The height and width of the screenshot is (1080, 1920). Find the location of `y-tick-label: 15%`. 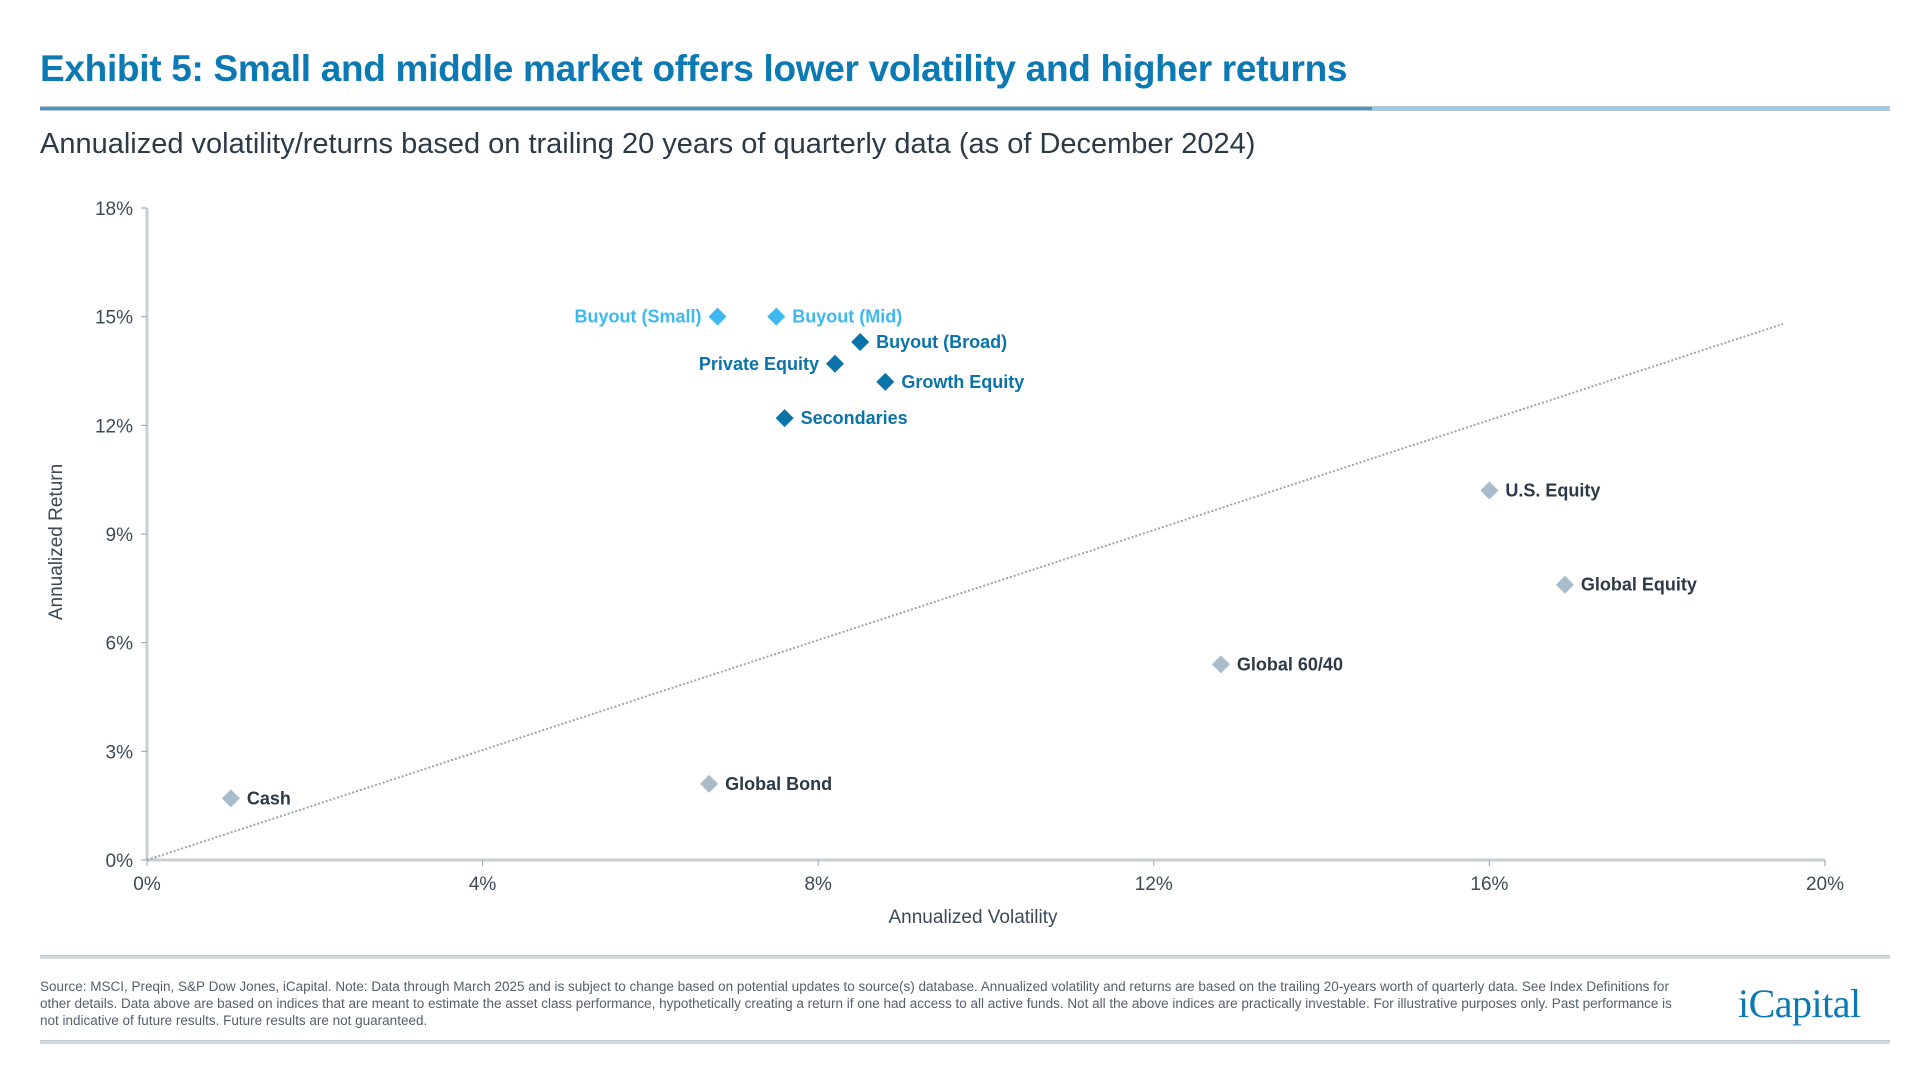

y-tick-label: 15% is located at coordinates (114, 318).